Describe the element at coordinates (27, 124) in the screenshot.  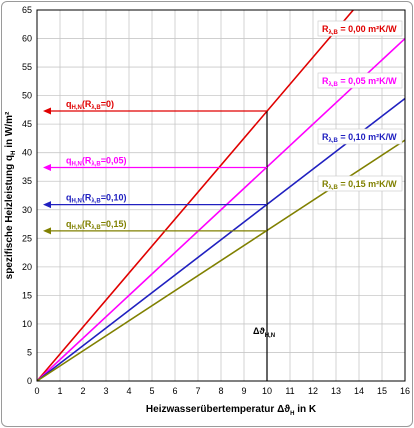
I see `y-tick-label: 45` at that location.